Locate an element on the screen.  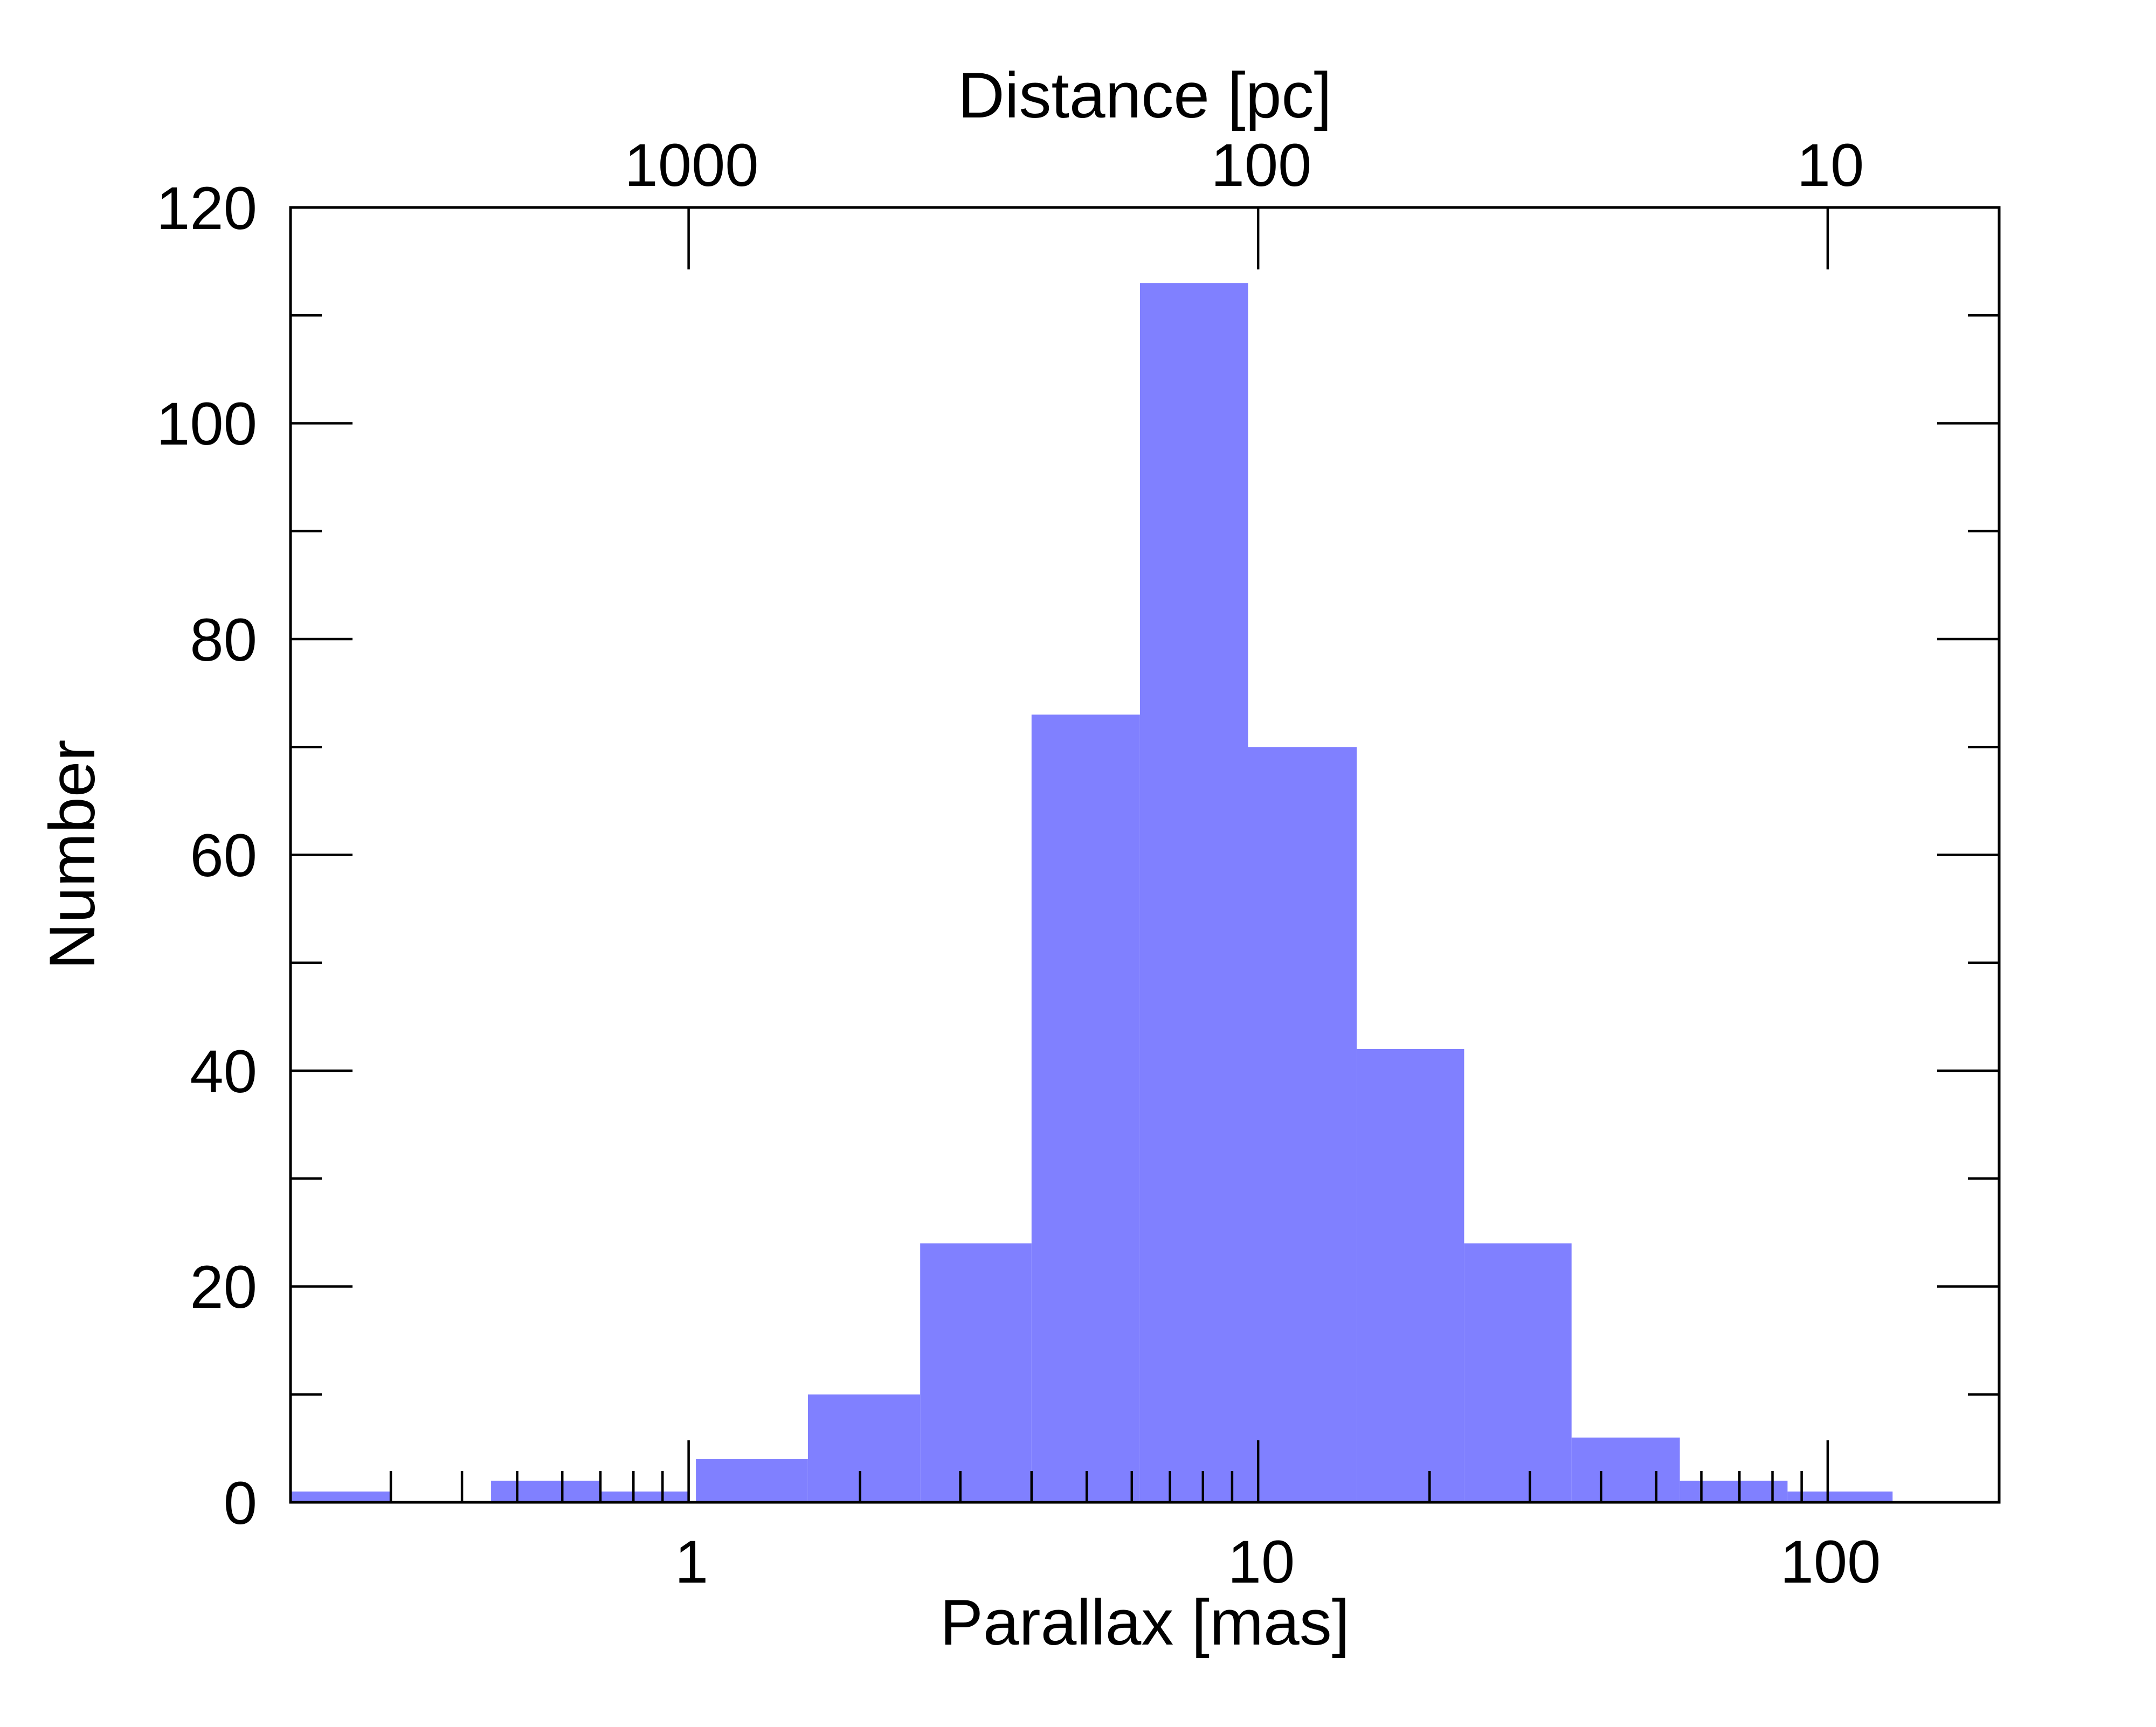
y-tick-label-60: 60 is located at coordinates (223, 855).